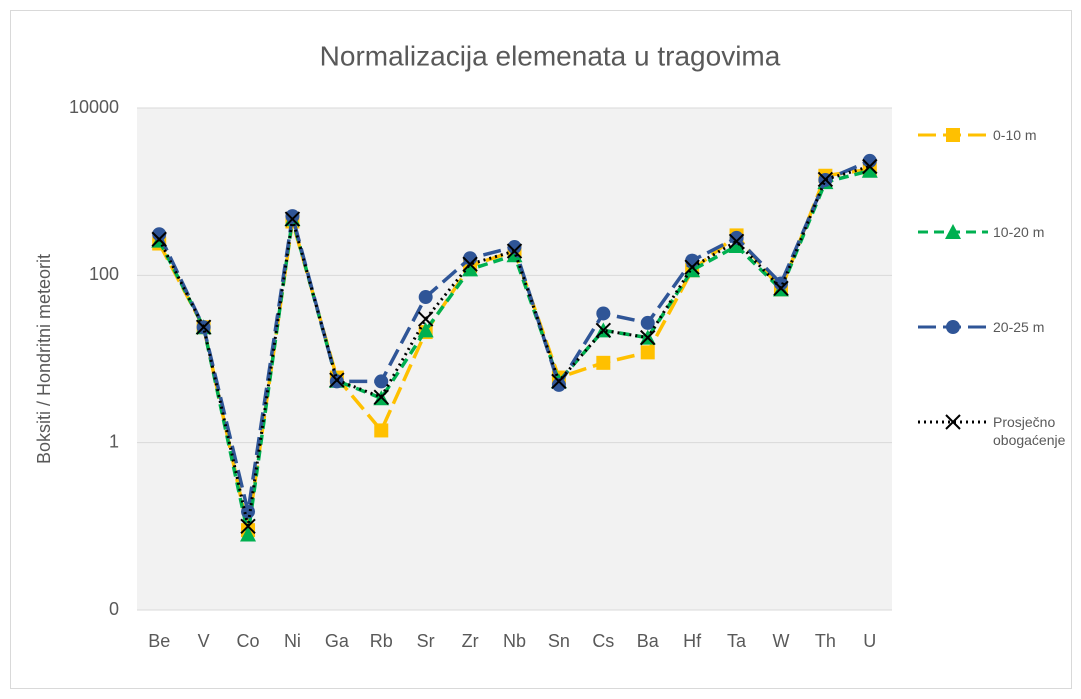 The height and width of the screenshot is (699, 1081). What do you see at coordinates (204, 641) in the screenshot?
I see `x-tick-label: V` at bounding box center [204, 641].